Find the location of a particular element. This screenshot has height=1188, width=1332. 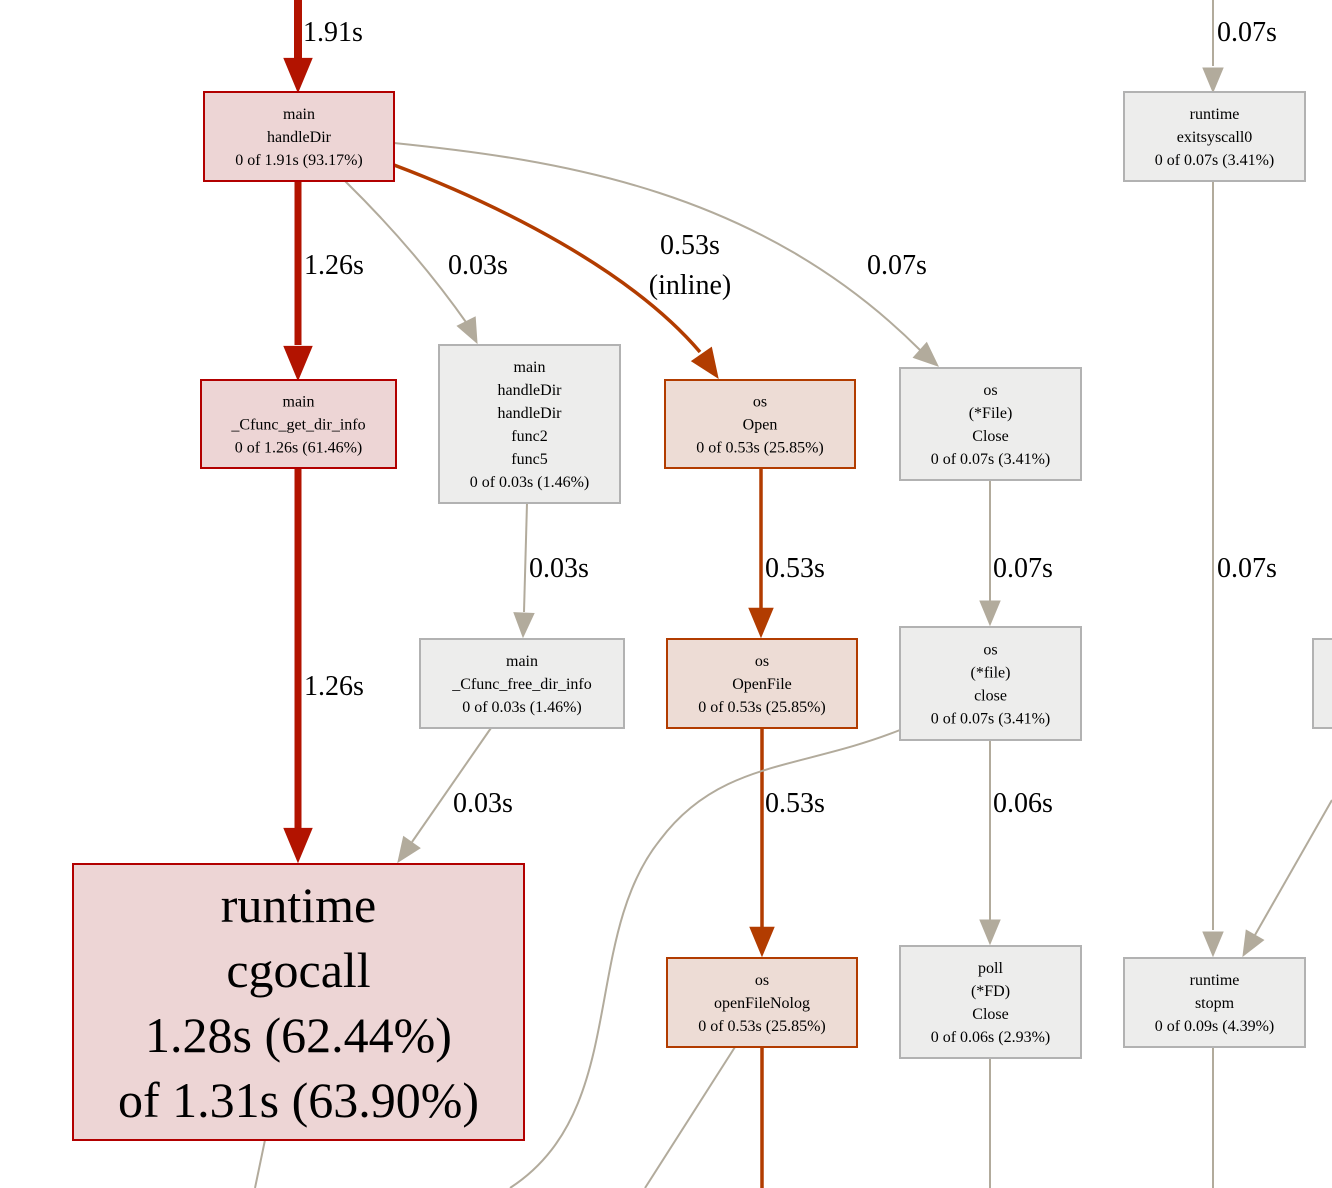

node-label: 0 of 0.09s (4.39%) is located at coordinates (1215, 1026).